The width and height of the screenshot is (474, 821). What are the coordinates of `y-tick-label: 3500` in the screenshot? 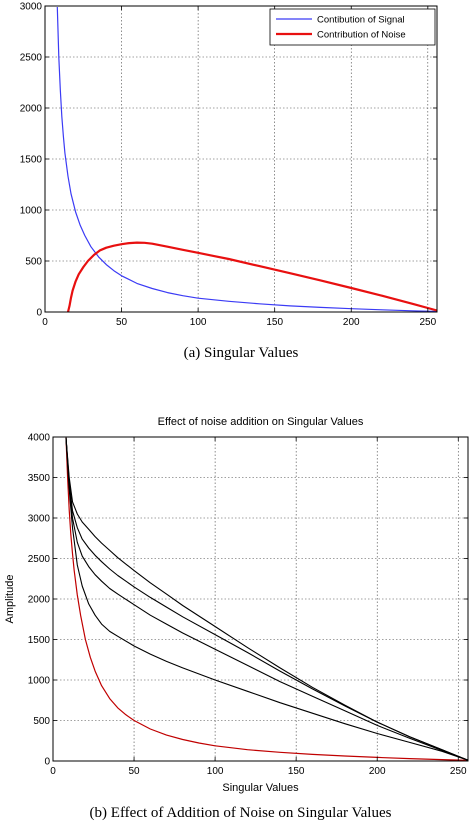 It's located at (39, 478).